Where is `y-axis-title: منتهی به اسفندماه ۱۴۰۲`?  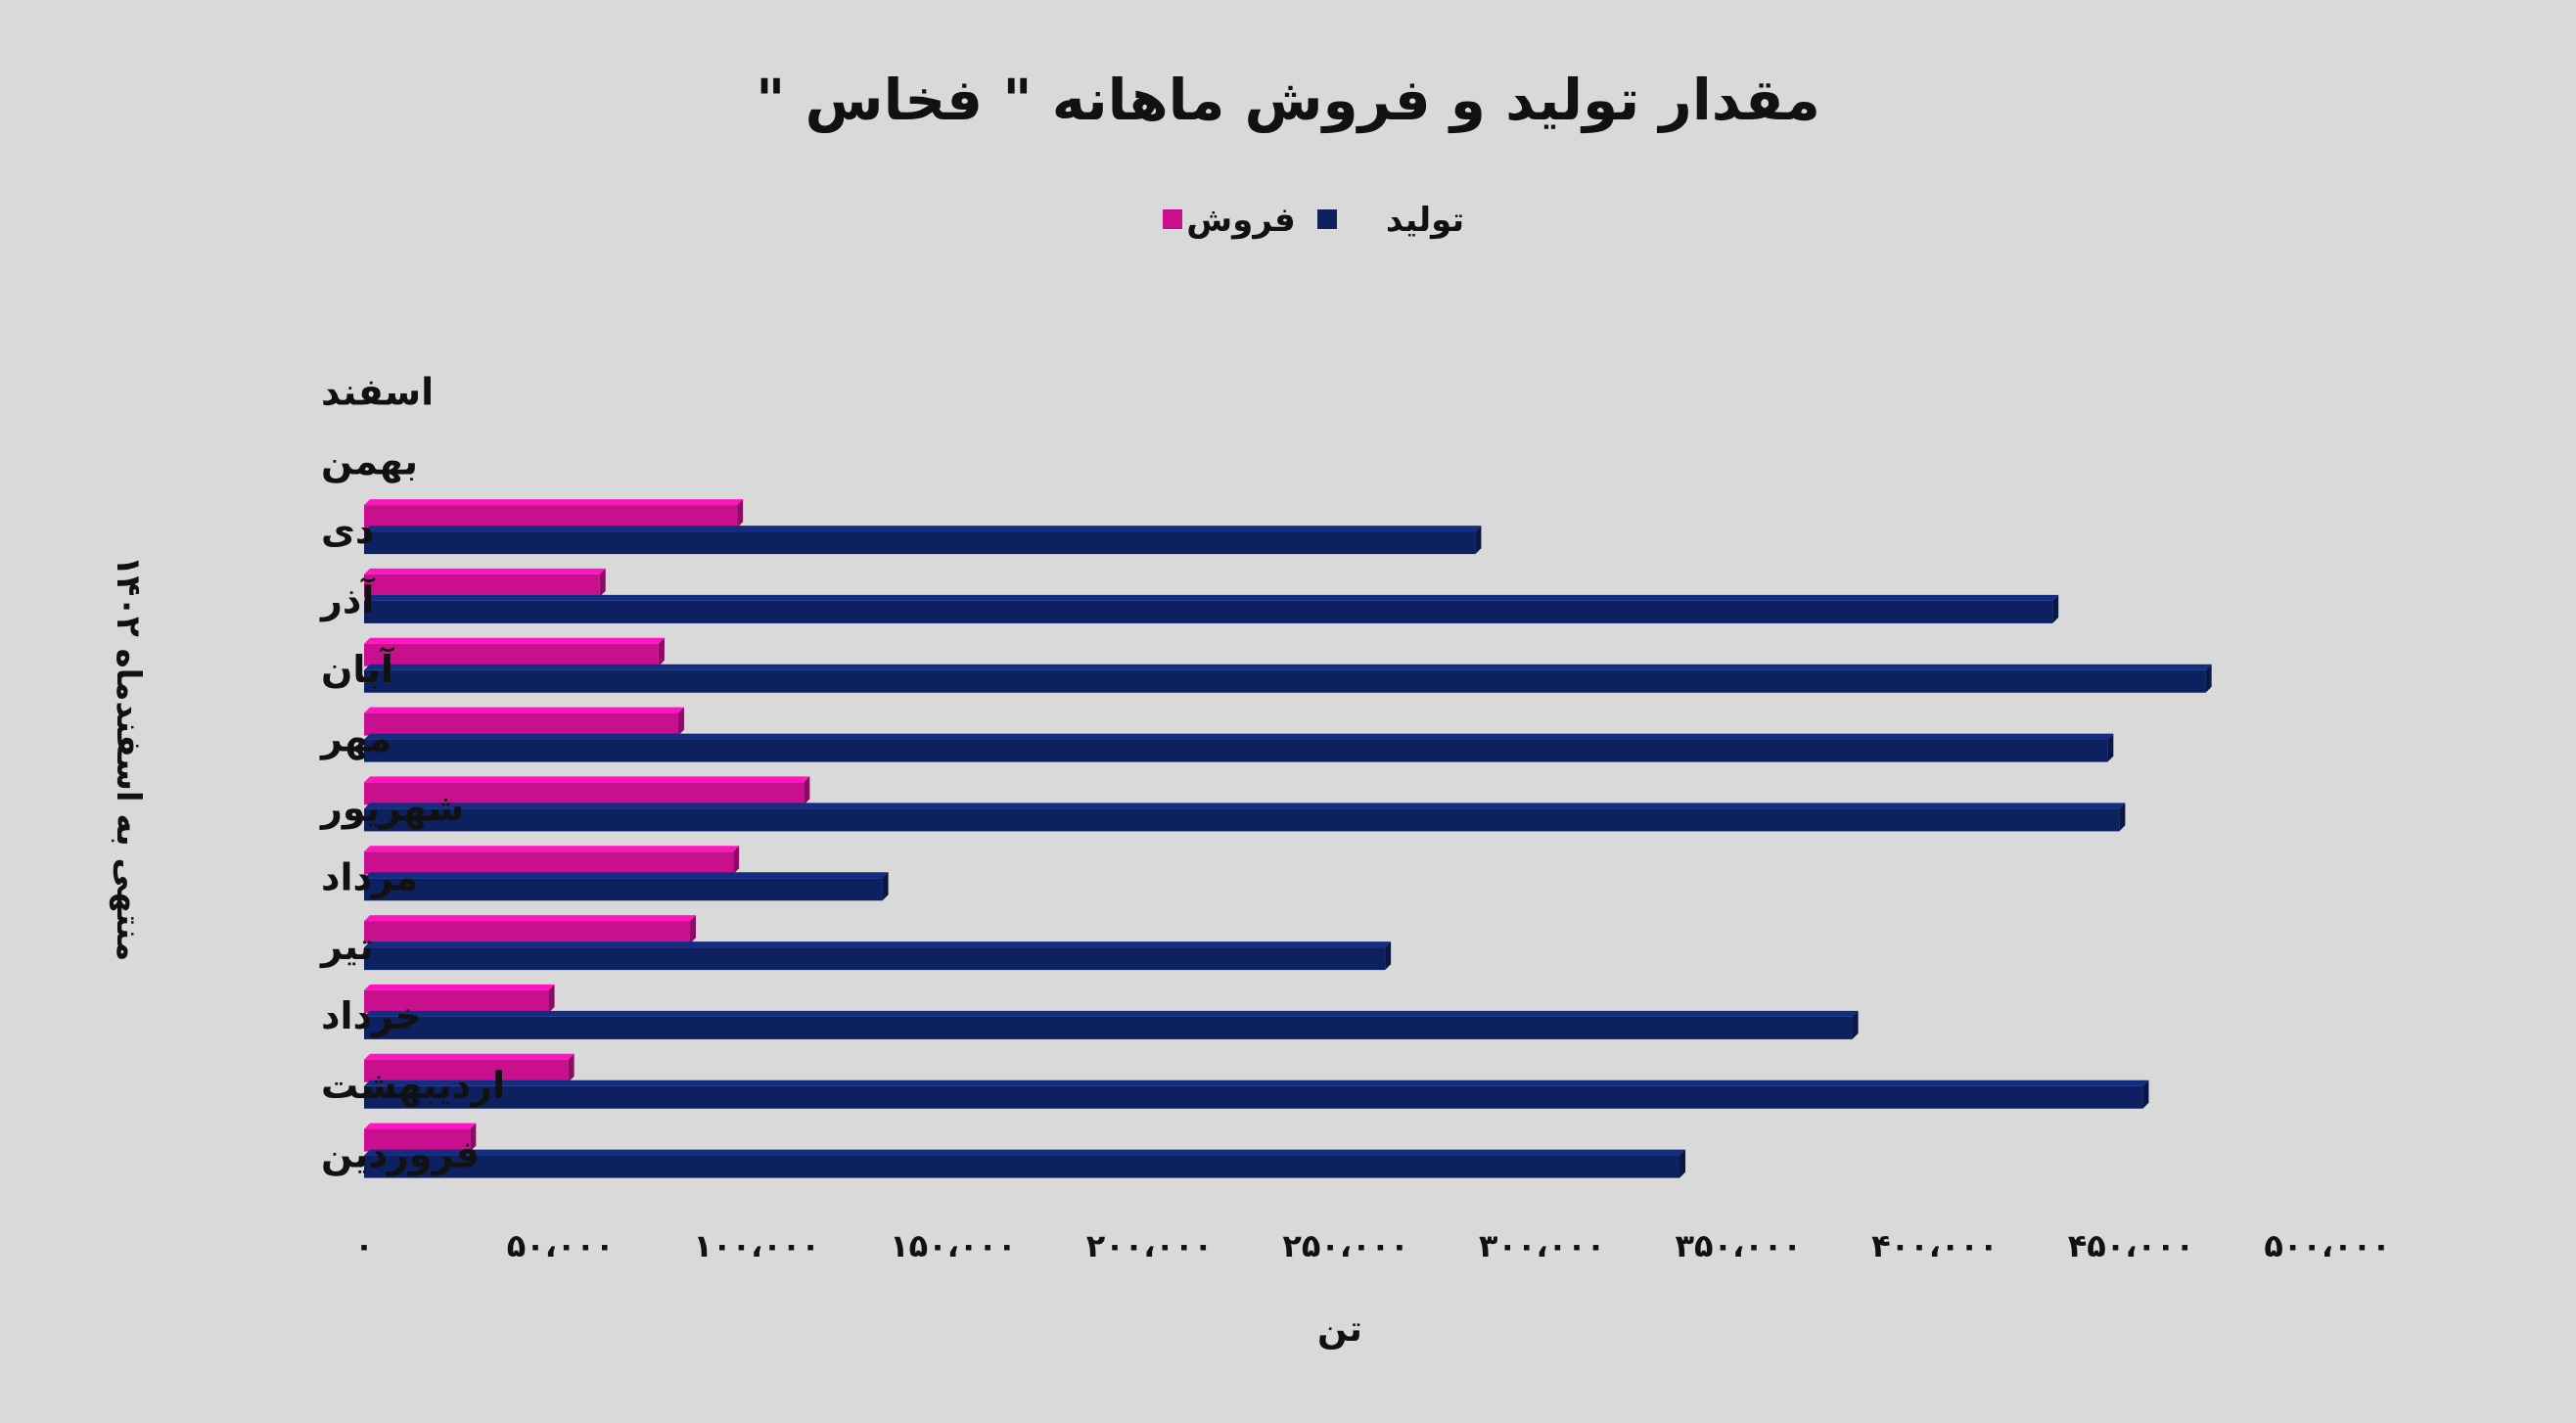 y-axis-title: منتهی به اسفندماه ۱۴۰۲ is located at coordinates (129, 759).